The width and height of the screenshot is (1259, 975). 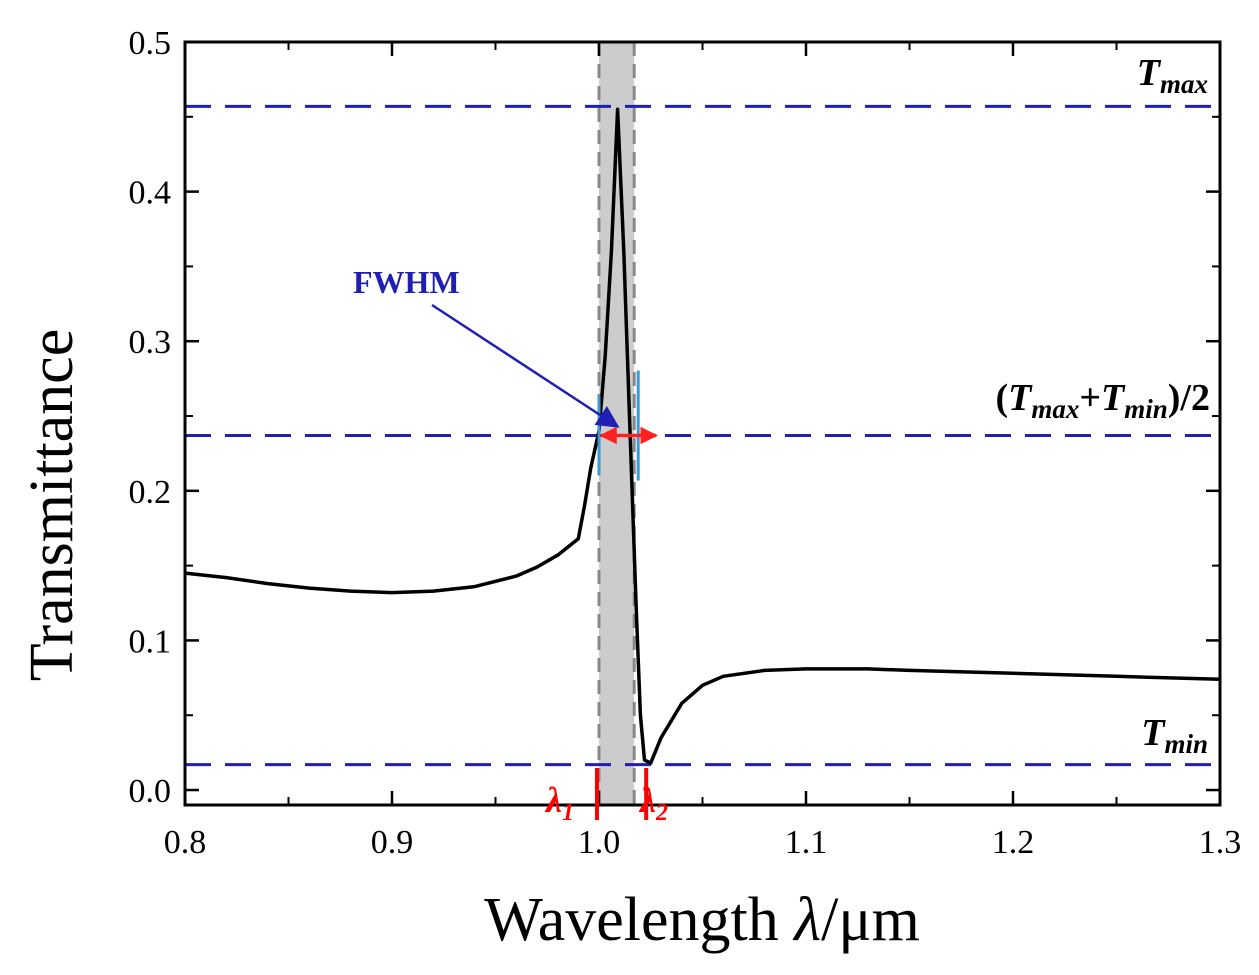 I want to click on y-tick-label: 0.2, so click(x=150, y=492).